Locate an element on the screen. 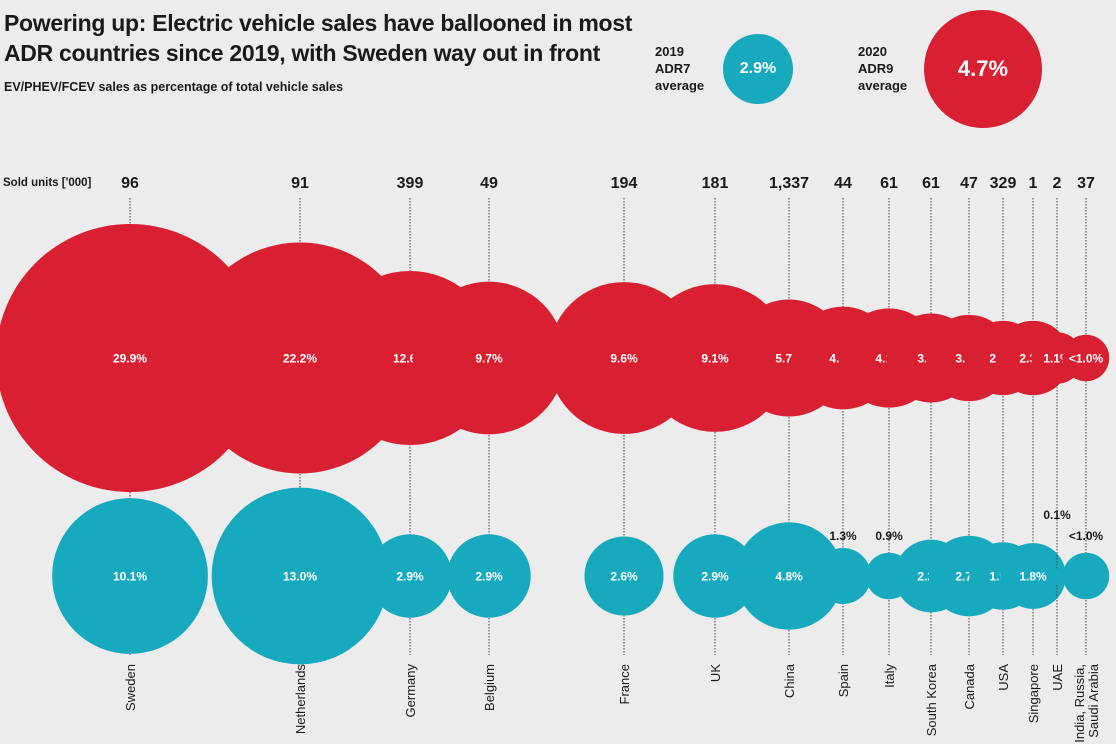 The height and width of the screenshot is (744, 1116). country-name: Italy is located at coordinates (889, 676).